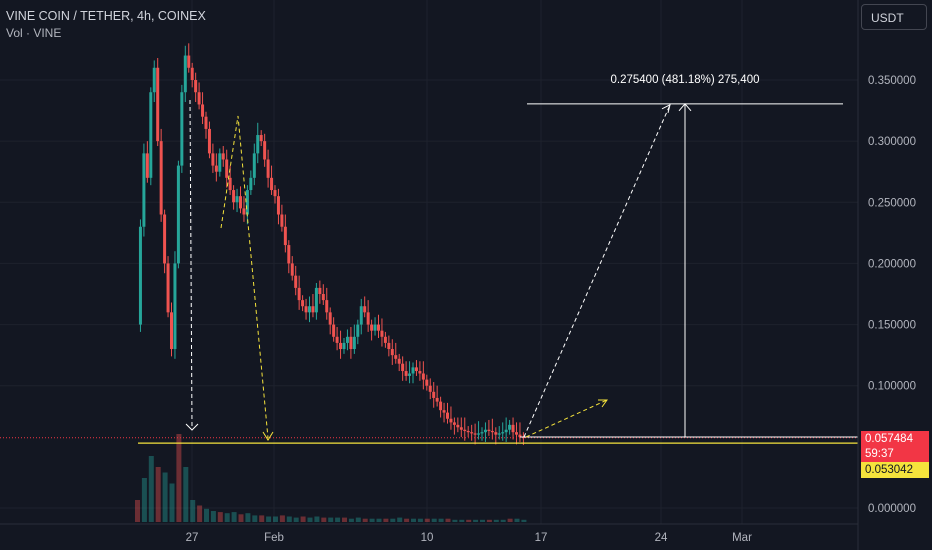  I want to click on symbol-title: VINE COIN / TETHER, 4h, COINEX, so click(106, 16).